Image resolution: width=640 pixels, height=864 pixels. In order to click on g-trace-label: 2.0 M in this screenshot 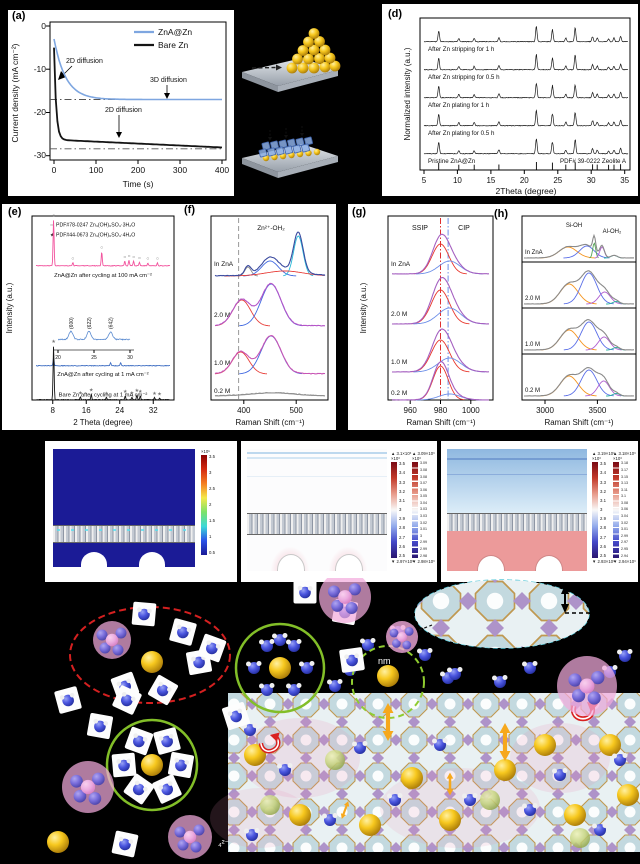, I will do `click(399, 314)`.